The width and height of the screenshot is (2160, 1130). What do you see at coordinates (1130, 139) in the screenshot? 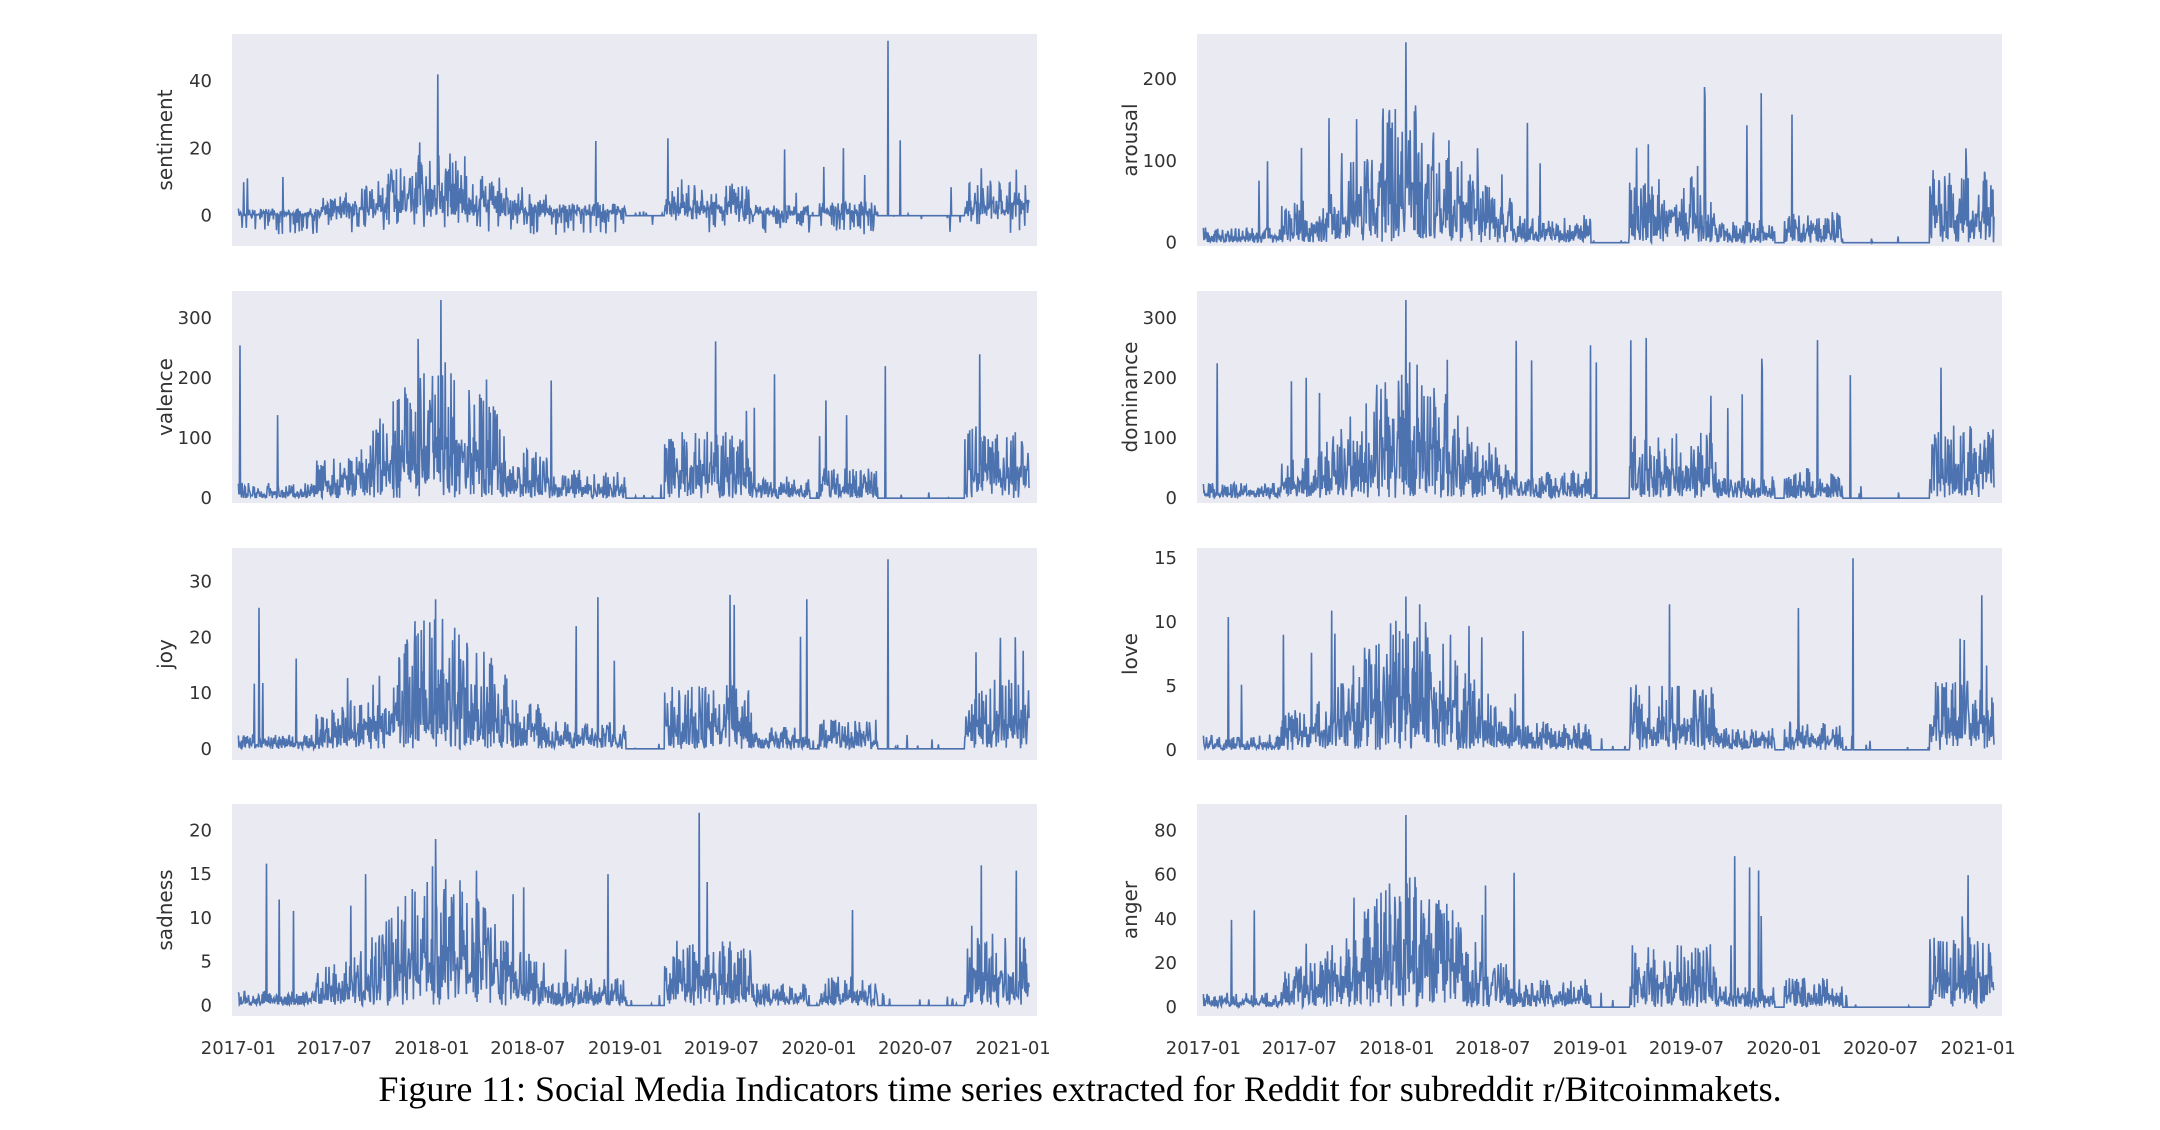
I see `y-axis-label: arousal` at bounding box center [1130, 139].